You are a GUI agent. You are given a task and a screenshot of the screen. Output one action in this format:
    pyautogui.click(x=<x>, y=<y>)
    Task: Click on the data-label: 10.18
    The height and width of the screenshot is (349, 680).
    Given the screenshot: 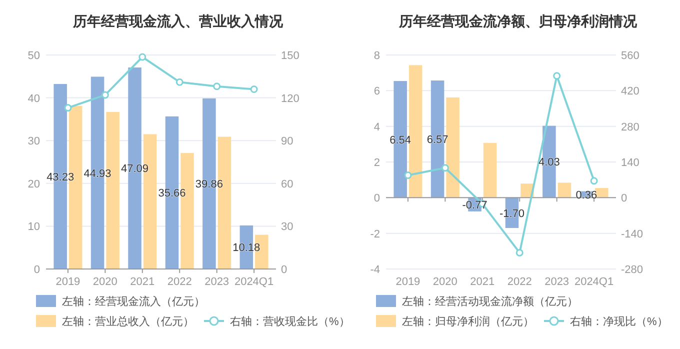 What is the action you would take?
    pyautogui.click(x=246, y=248)
    